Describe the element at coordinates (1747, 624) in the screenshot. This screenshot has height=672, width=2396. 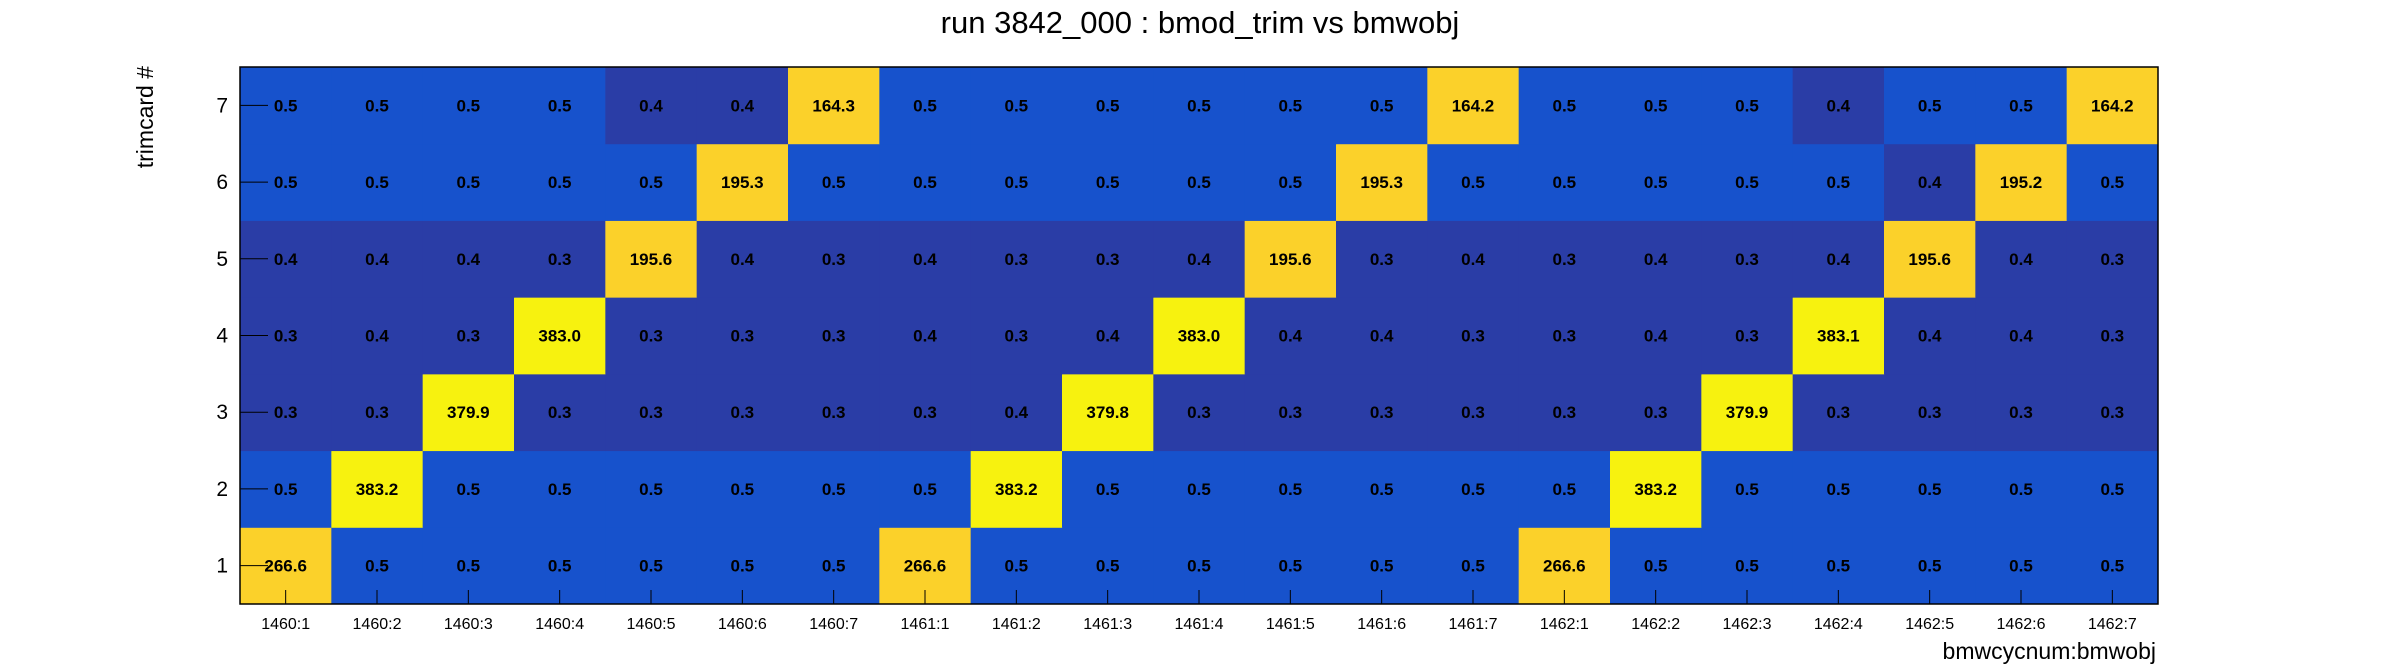
I see `x-tick-label: 1462:3` at that location.